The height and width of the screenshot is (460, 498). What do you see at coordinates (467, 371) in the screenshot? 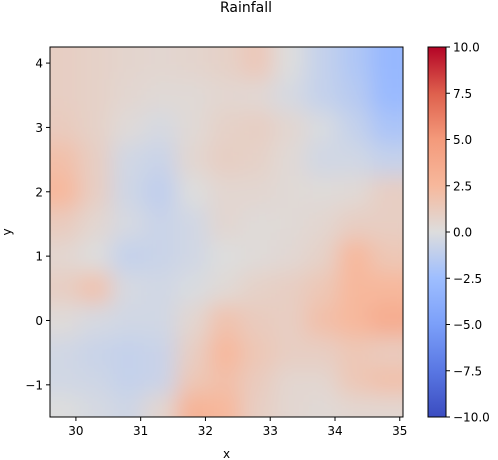
I see `colorbar-tick-label: −7.5` at bounding box center [467, 371].